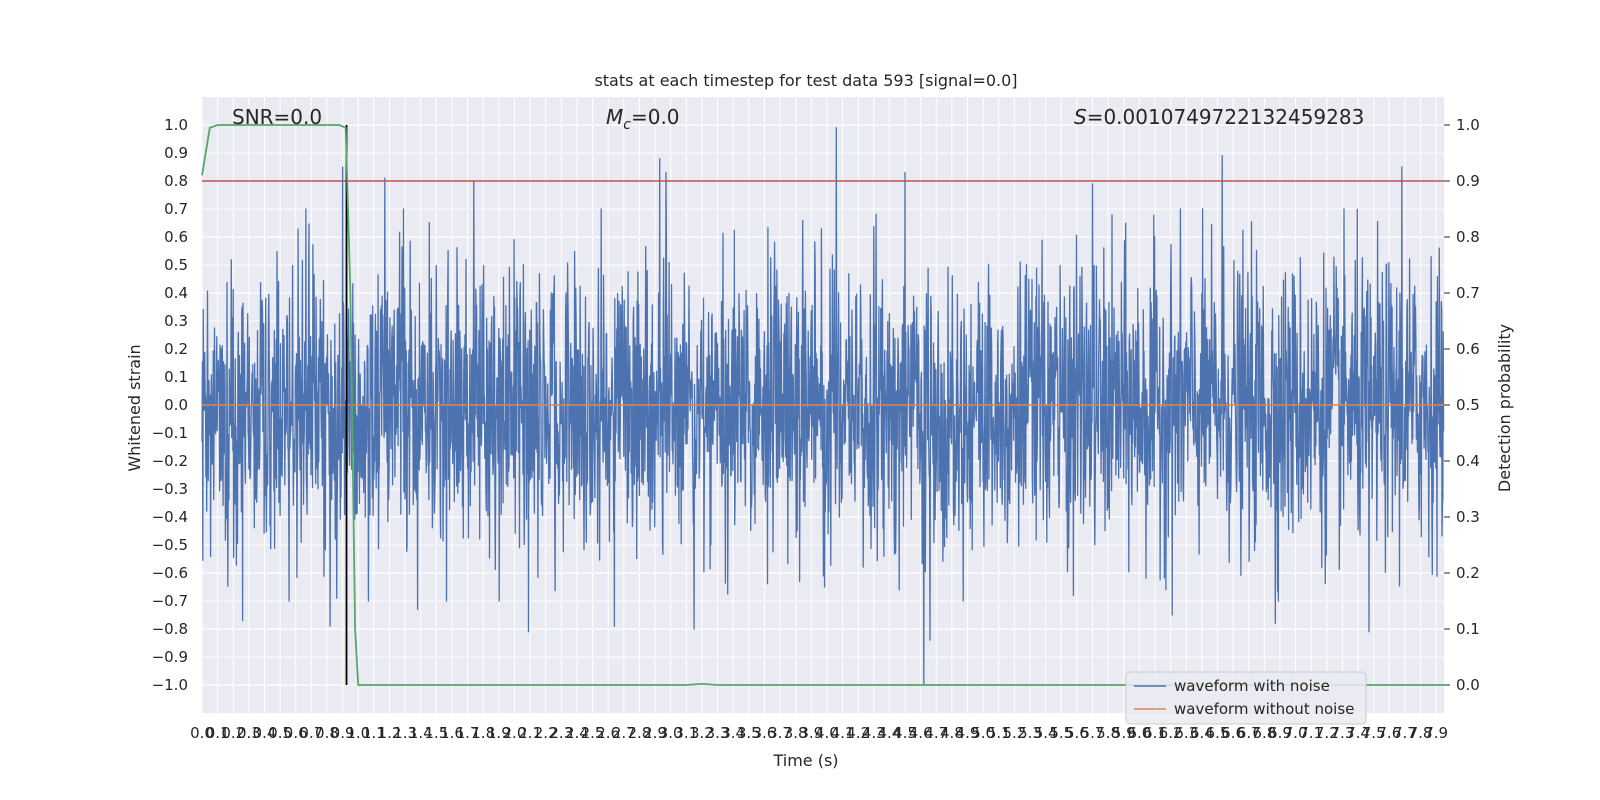 The width and height of the screenshot is (1600, 800). I want to click on y-left-tick-label: −0.4, so click(170, 517).